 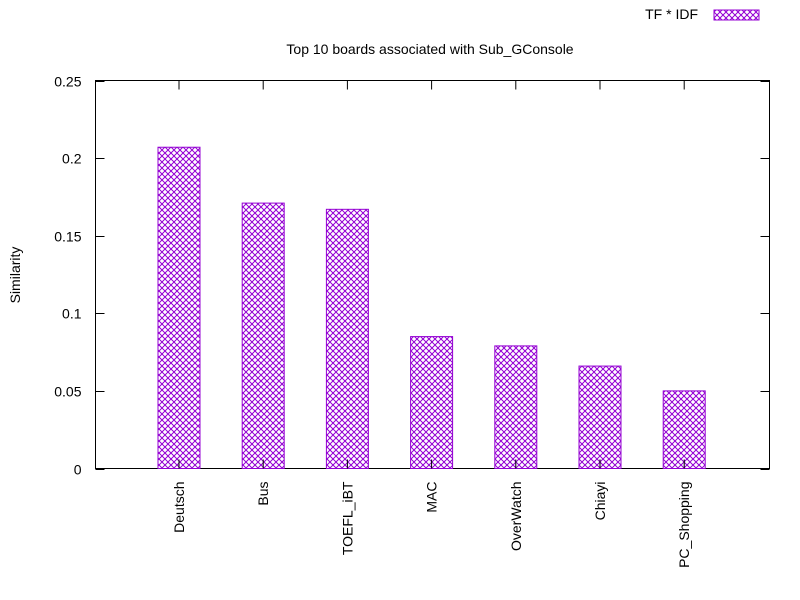 What do you see at coordinates (263, 494) in the screenshot?
I see `x-tick-label: Bus` at bounding box center [263, 494].